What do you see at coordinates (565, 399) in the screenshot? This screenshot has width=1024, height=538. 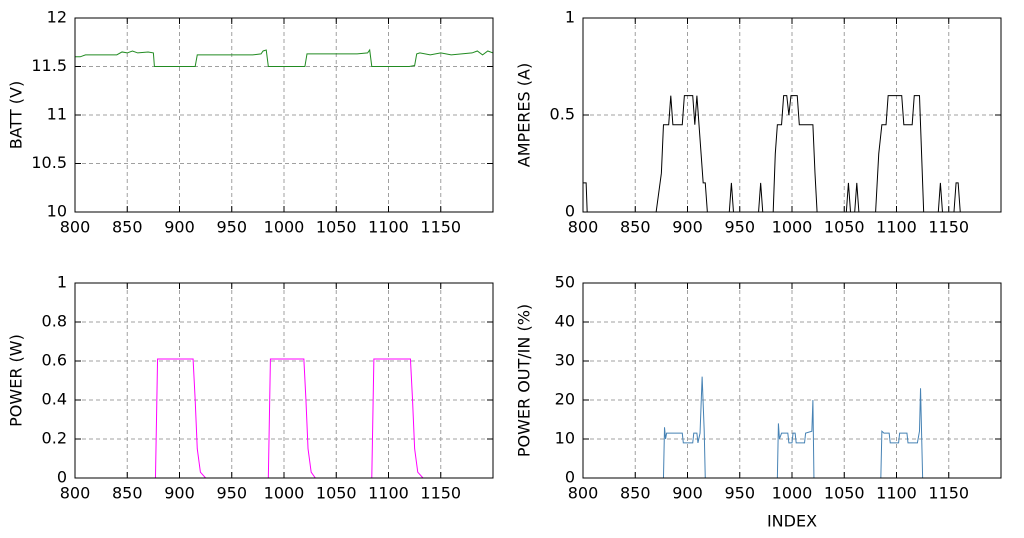 I see `y-tick-label: 20` at bounding box center [565, 399].